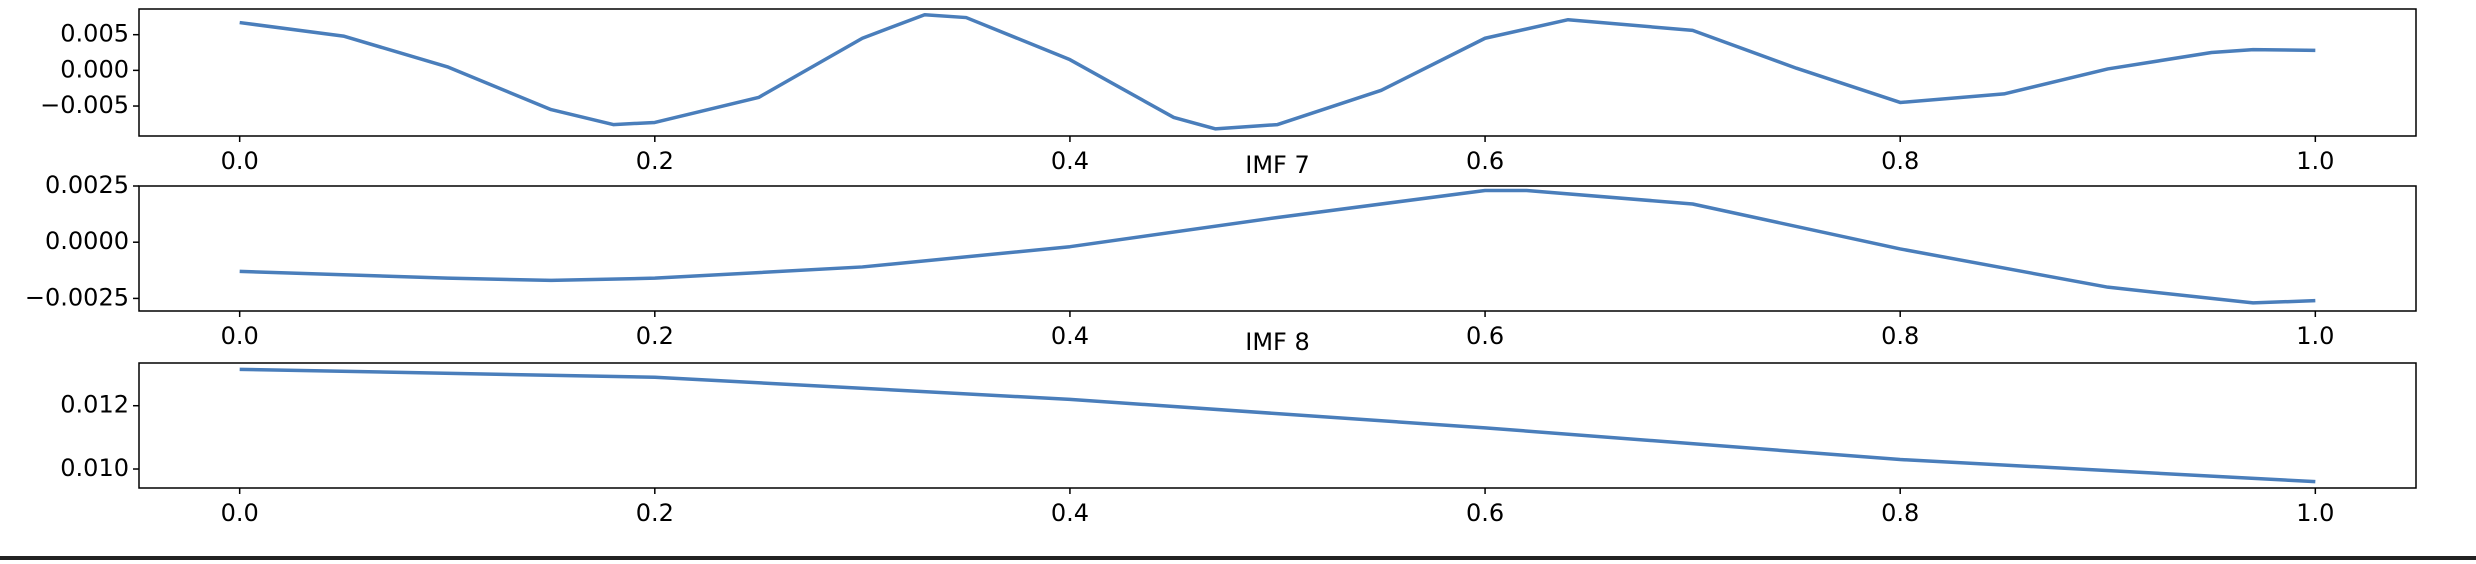 This screenshot has width=2476, height=564. What do you see at coordinates (84, 105) in the screenshot?
I see `y-tick-label: −0.005` at bounding box center [84, 105].